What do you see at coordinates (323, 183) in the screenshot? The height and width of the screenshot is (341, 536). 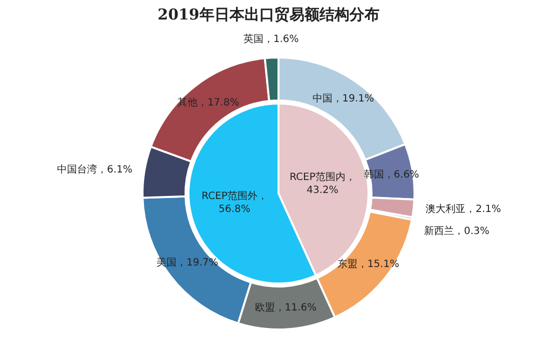 I see `data-label: RCEP范围内，43.2%` at bounding box center [323, 183].